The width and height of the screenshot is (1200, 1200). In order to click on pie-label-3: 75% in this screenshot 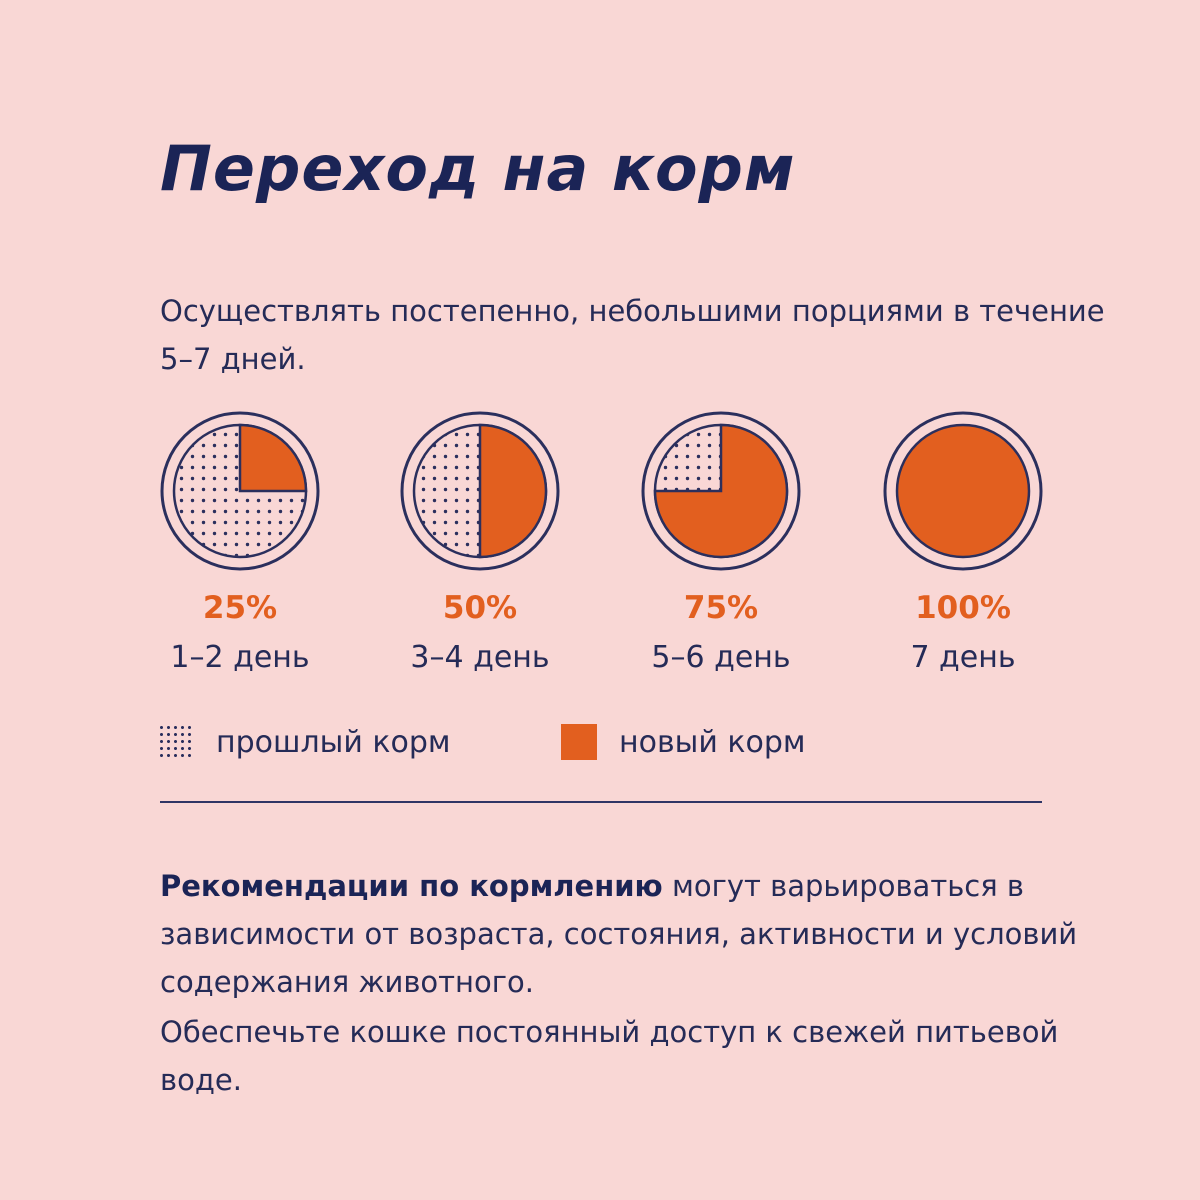, I will do `click(721, 608)`.